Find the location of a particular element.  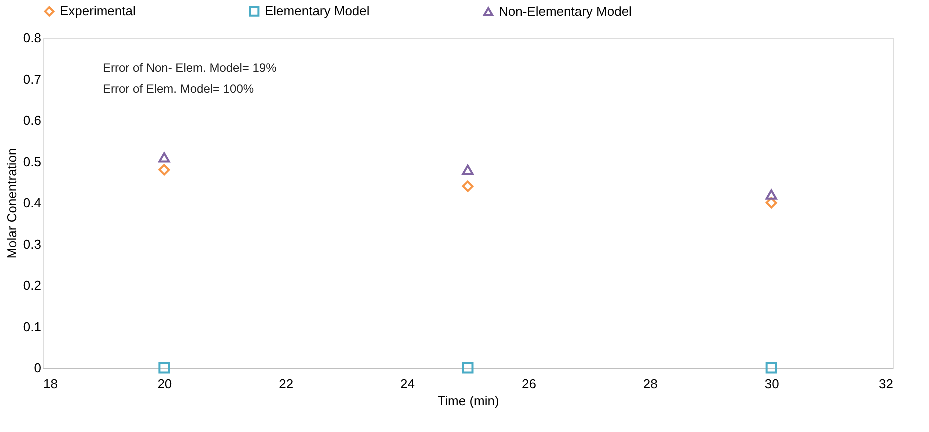

x-tick-label: 24 is located at coordinates (408, 384).